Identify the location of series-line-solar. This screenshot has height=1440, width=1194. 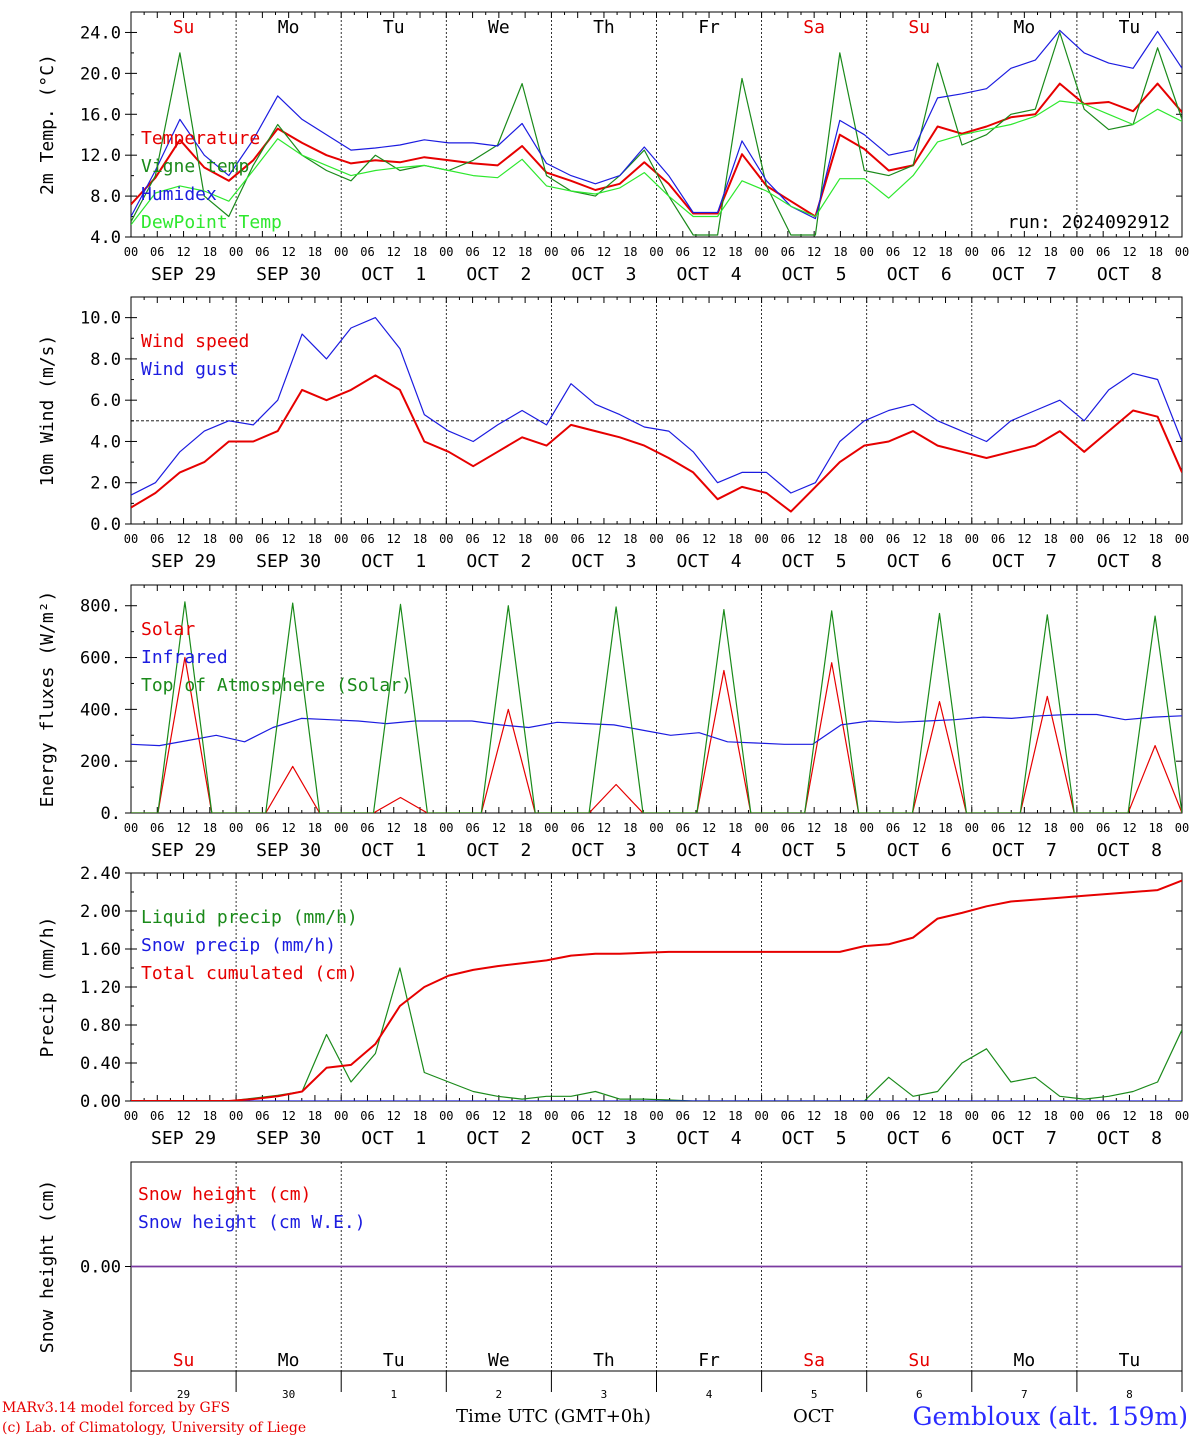
(656, 734).